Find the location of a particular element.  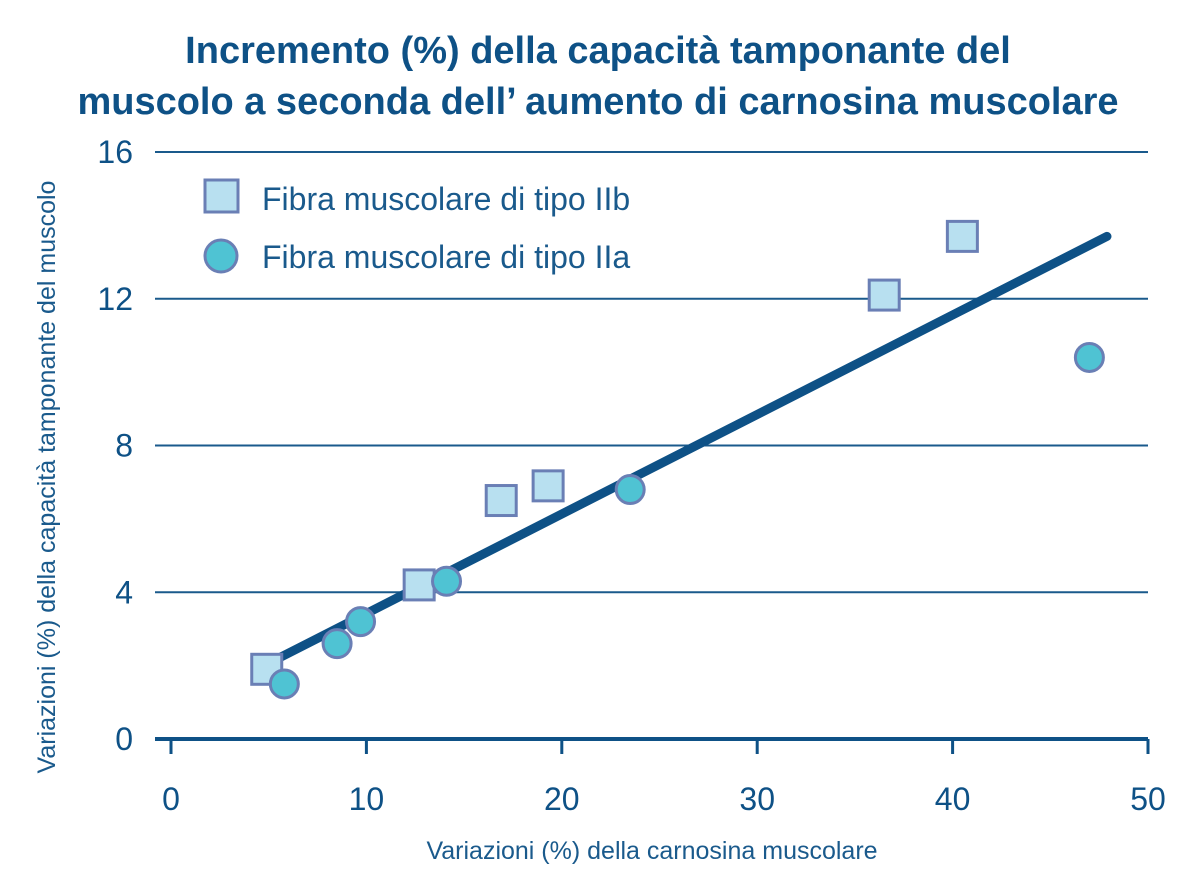

legend-label-iia: Fibra muscolare di tipo IIa is located at coordinates (446, 257).